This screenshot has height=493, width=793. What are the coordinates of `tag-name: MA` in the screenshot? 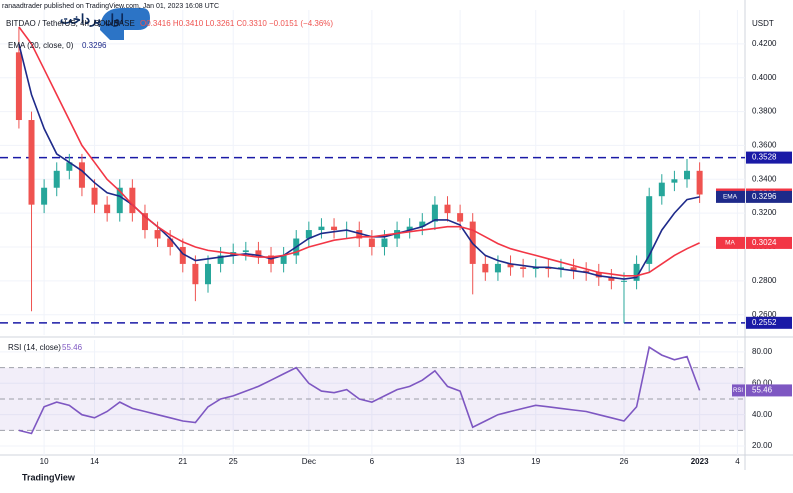 It's located at (730, 243).